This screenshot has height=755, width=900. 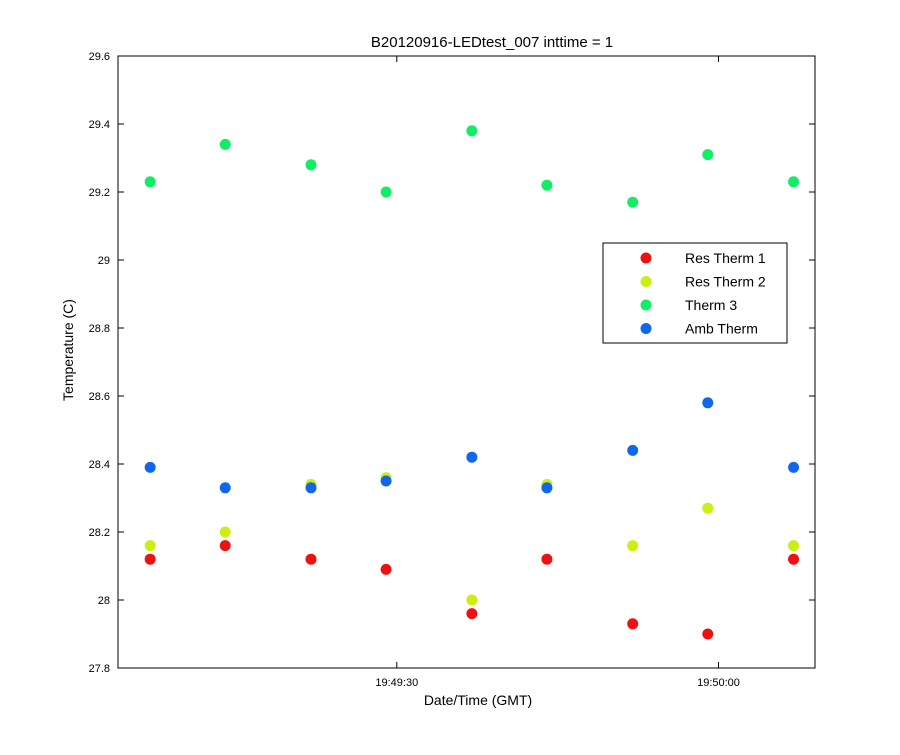 What do you see at coordinates (99, 397) in the screenshot?
I see `y-tick-label: 28.6` at bounding box center [99, 397].